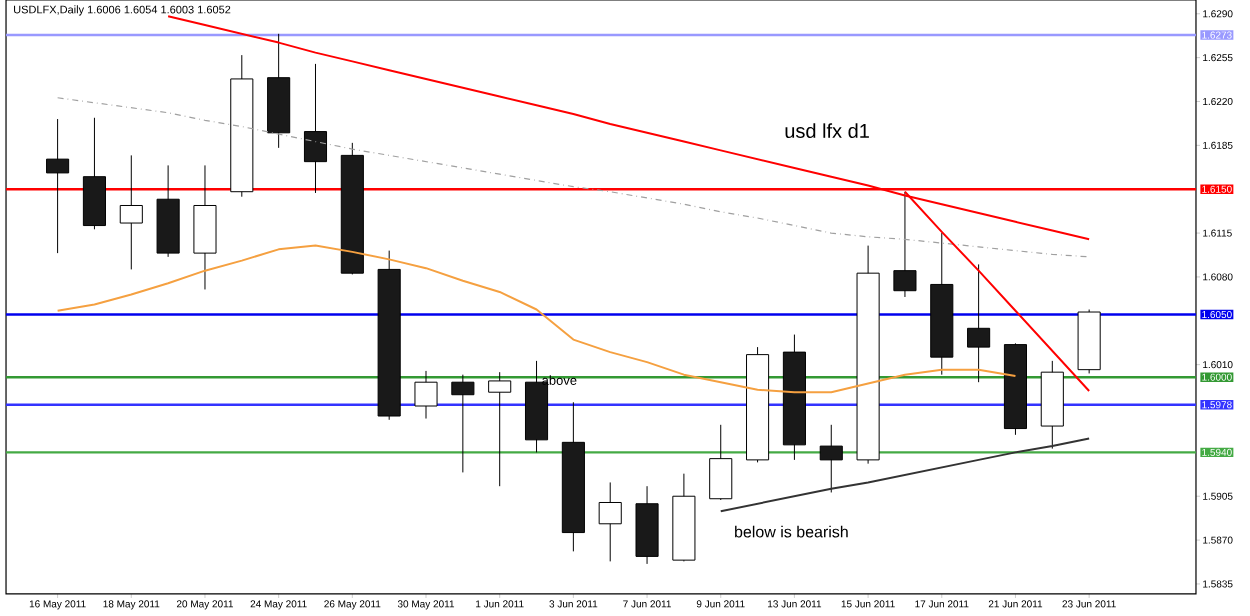 Image resolution: width=1250 pixels, height=616 pixels. What do you see at coordinates (827, 130) in the screenshot?
I see `annotation: usd lfx d1` at bounding box center [827, 130].